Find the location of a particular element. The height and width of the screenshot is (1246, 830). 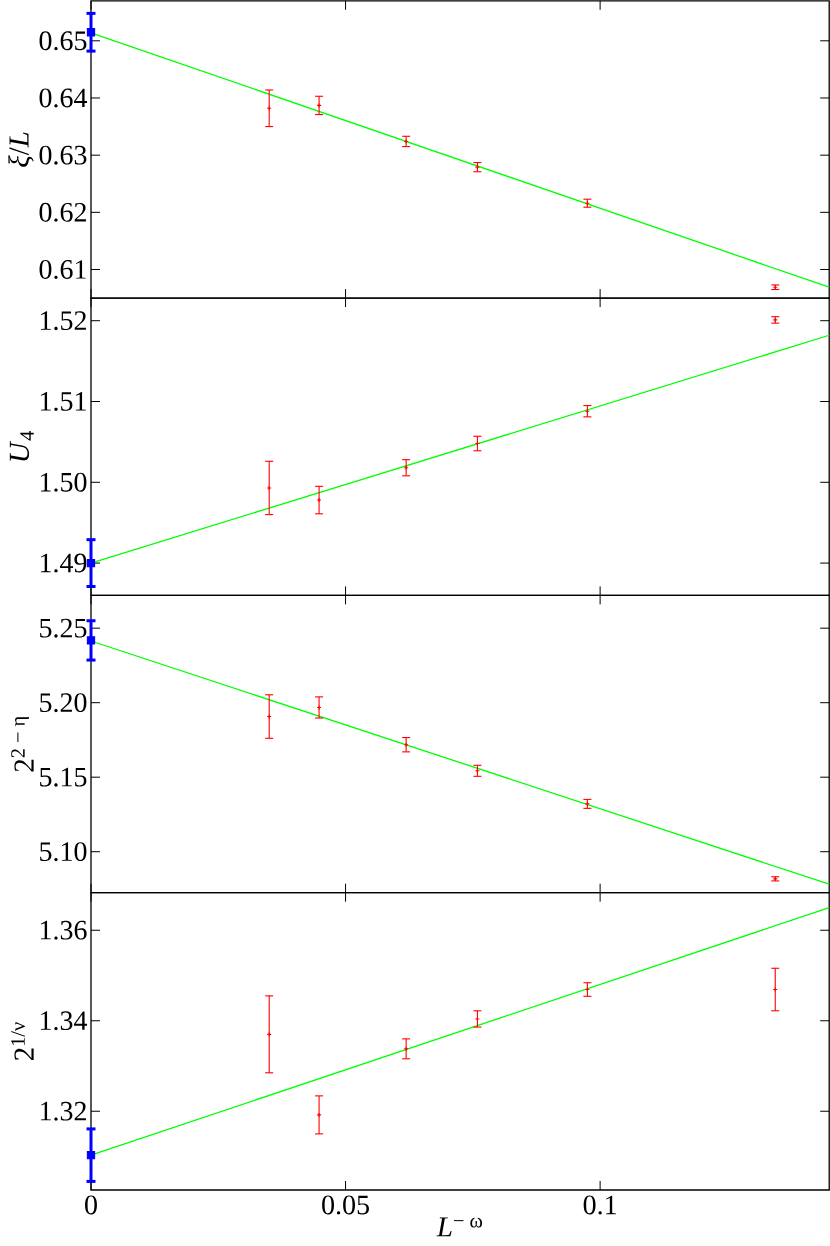

y-axis-title: ξ/L is located at coordinates (21, 149).